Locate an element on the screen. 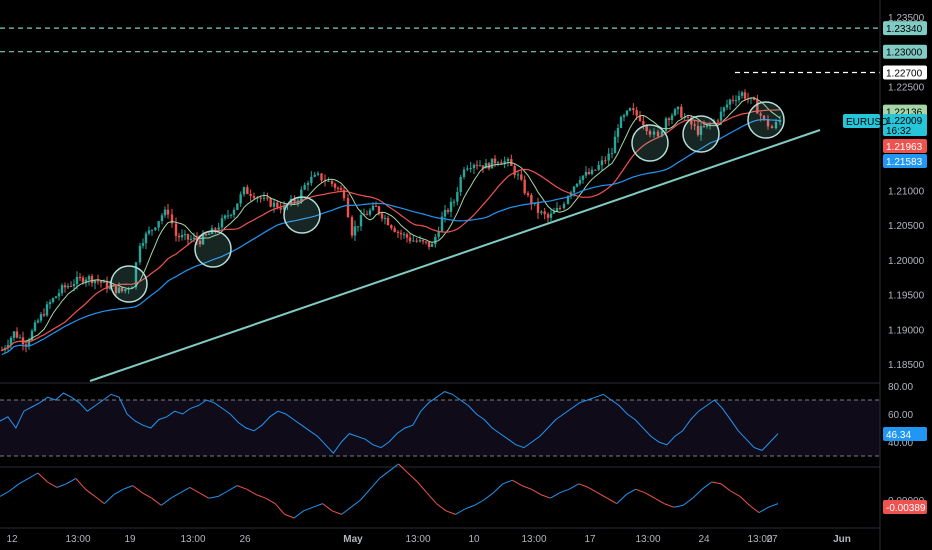 This screenshot has height=550, width=932. price-label-text: 1.22136 is located at coordinates (904, 113).